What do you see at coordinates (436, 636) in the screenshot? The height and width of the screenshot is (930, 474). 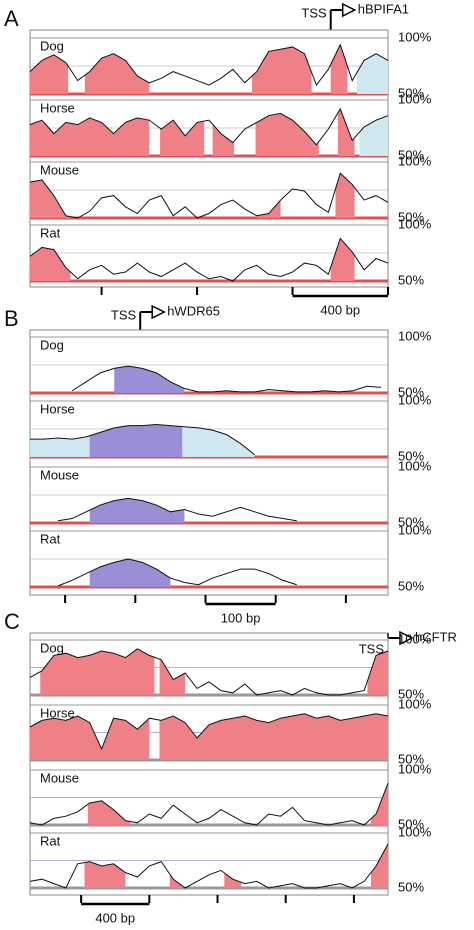 I see `gene-label: hCFTR` at bounding box center [436, 636].